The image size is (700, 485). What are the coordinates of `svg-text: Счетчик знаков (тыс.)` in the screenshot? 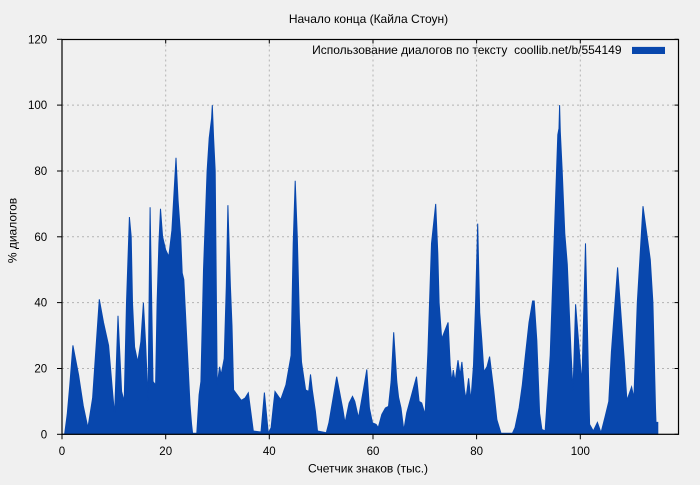 It's located at (368, 469).